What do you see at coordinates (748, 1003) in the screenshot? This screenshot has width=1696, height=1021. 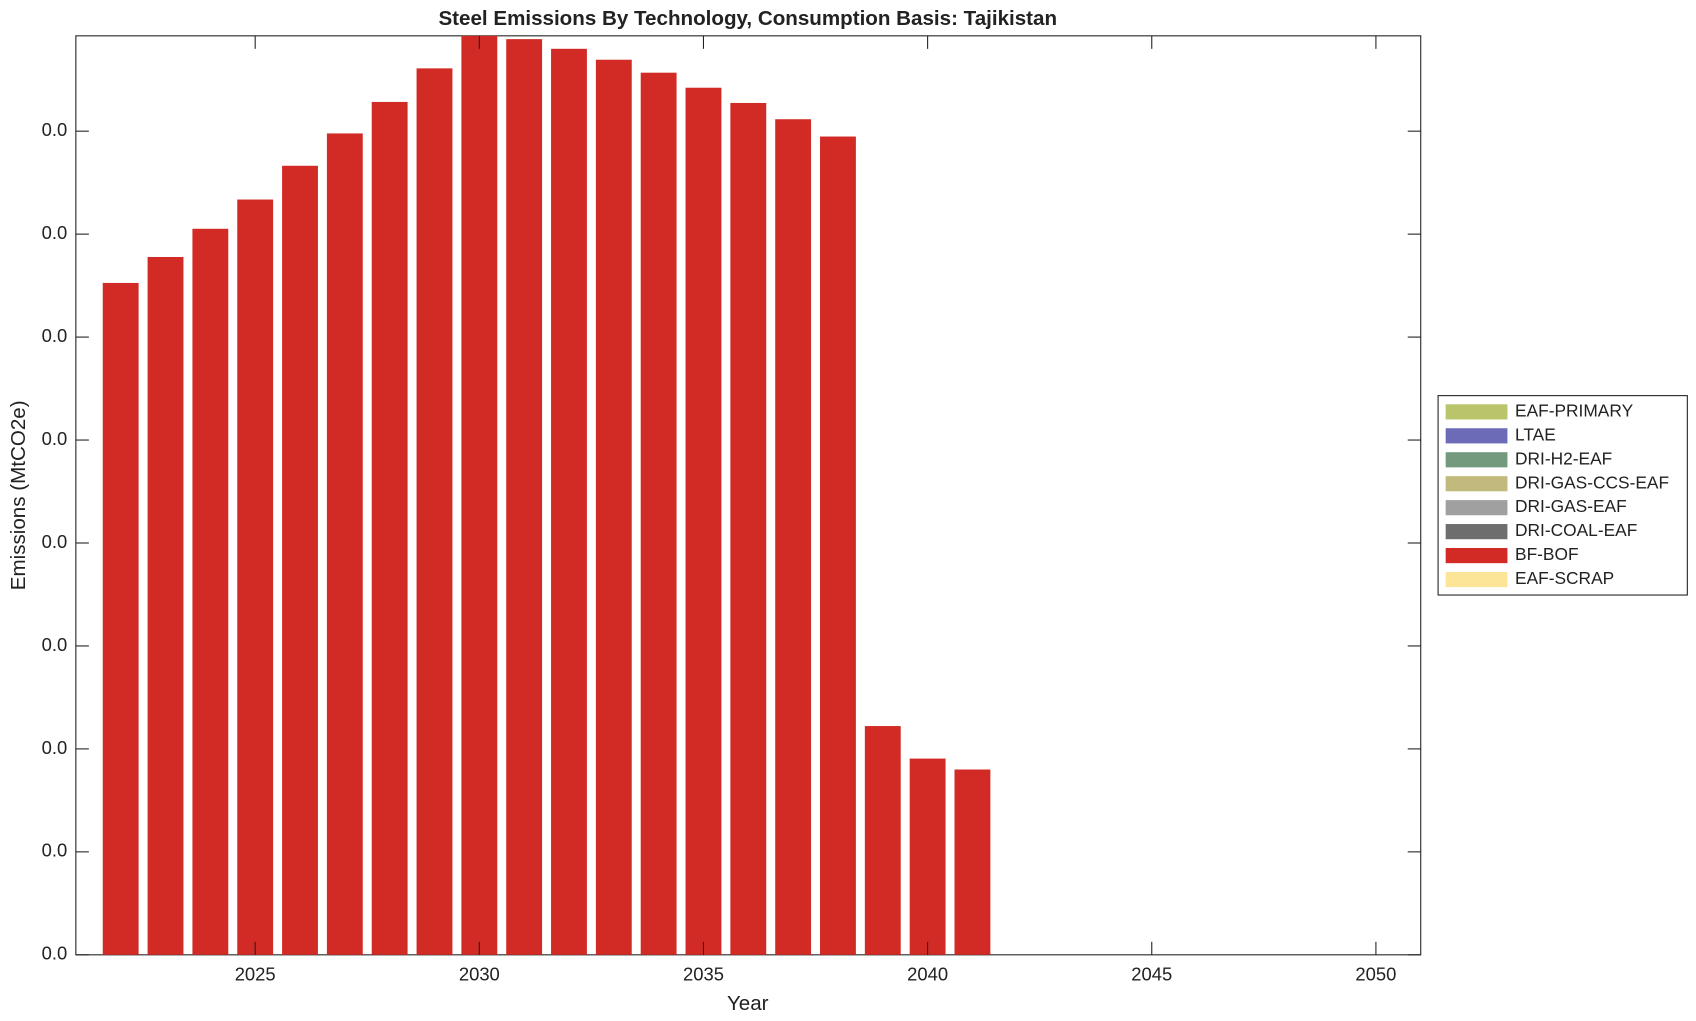 I see `x-axis-label: Year` at bounding box center [748, 1003].